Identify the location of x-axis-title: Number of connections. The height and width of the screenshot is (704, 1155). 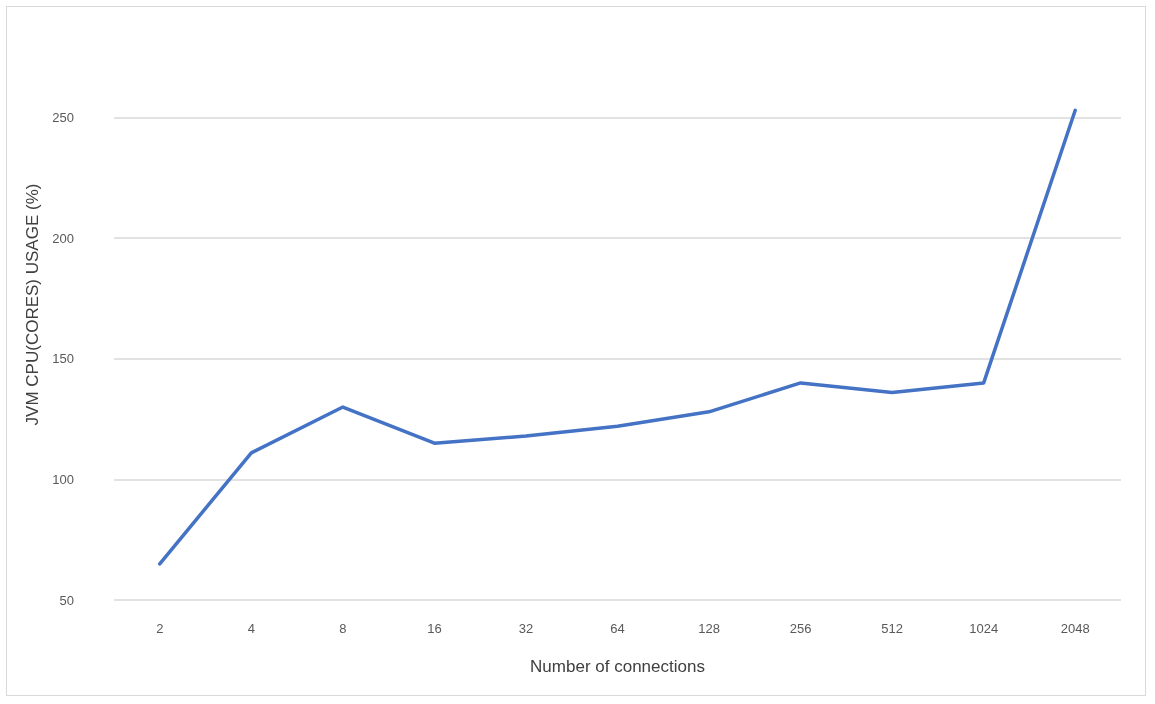
(617, 666).